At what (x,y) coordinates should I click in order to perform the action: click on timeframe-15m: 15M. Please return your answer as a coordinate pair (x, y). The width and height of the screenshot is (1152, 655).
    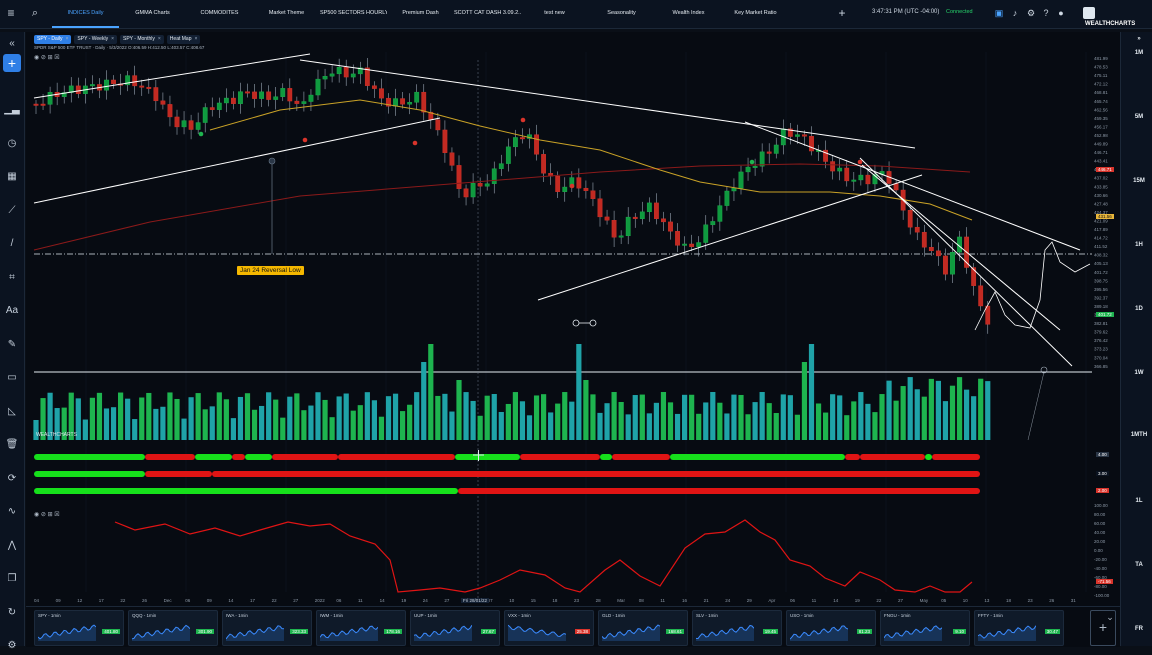
    Looking at the image, I should click on (1139, 181).